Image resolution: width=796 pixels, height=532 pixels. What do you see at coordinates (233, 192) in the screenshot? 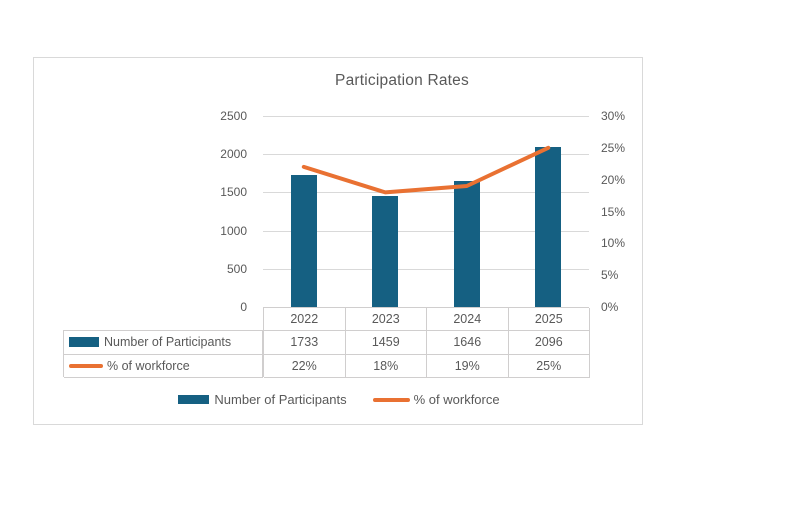
I see `left-axis-tick-label: 1500` at bounding box center [233, 192].